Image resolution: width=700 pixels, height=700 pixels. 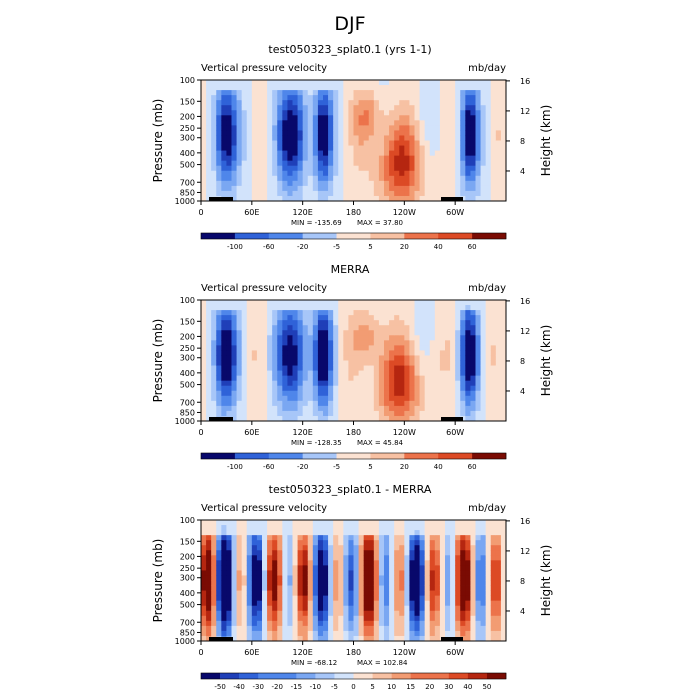 What do you see at coordinates (316, 223) in the screenshot?
I see `min-label: MIN = -135.69` at bounding box center [316, 223].